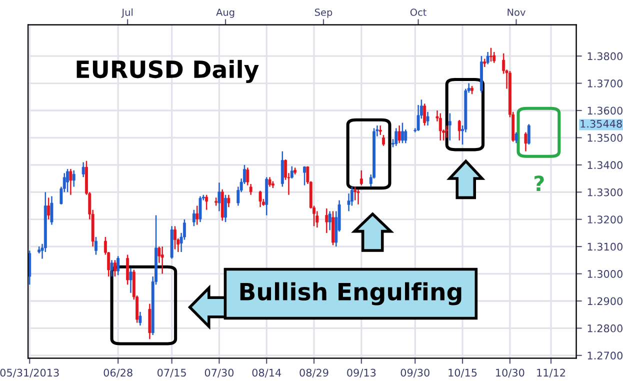 Image resolution: width=623 pixels, height=381 pixels. What do you see at coordinates (605, 84) in the screenshot?
I see `y-tick-label: 1.3700` at bounding box center [605, 84].